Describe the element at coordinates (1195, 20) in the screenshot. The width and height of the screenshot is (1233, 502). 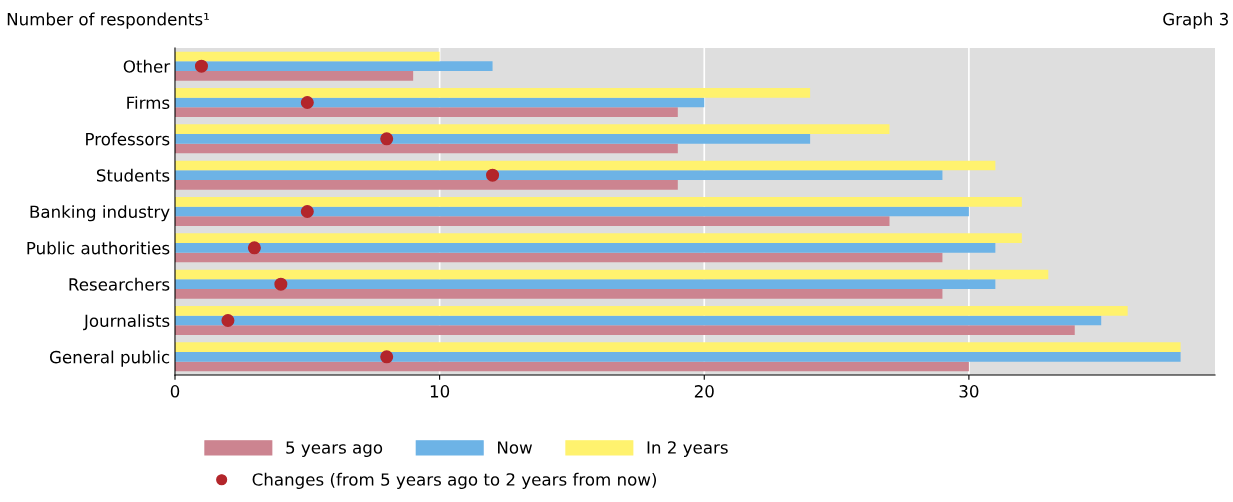
I see `caption: Graph 3` at that location.